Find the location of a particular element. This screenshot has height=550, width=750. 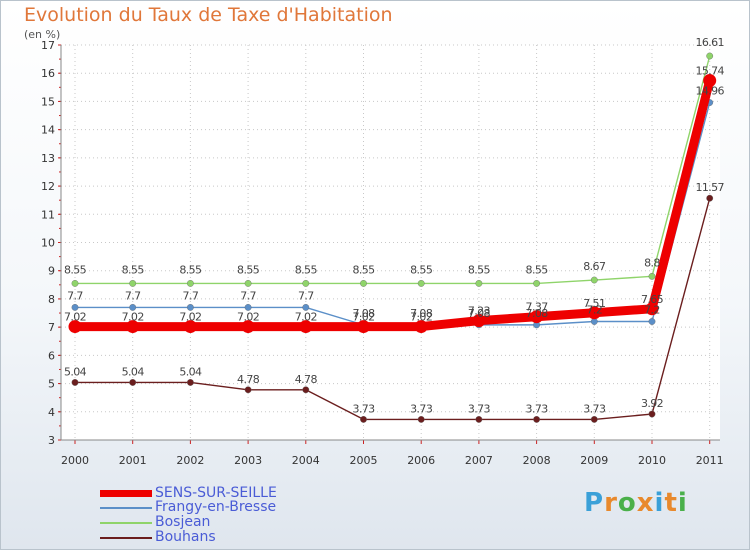

chart-subtitle: (en %) is located at coordinates (42, 34).